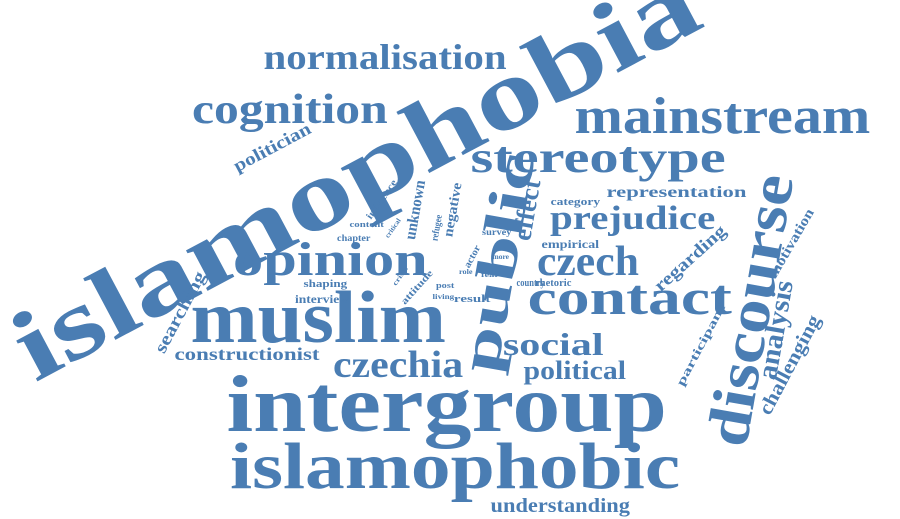 The width and height of the screenshot is (900, 519). I want to click on word-rhetoric: rhetoric, so click(553, 283).